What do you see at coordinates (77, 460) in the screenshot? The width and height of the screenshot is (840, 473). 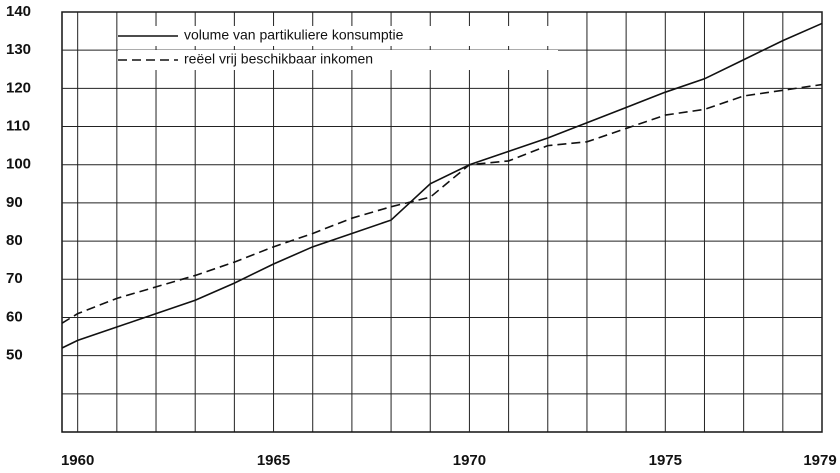 I see `x-tick-label: 1960` at bounding box center [77, 460].